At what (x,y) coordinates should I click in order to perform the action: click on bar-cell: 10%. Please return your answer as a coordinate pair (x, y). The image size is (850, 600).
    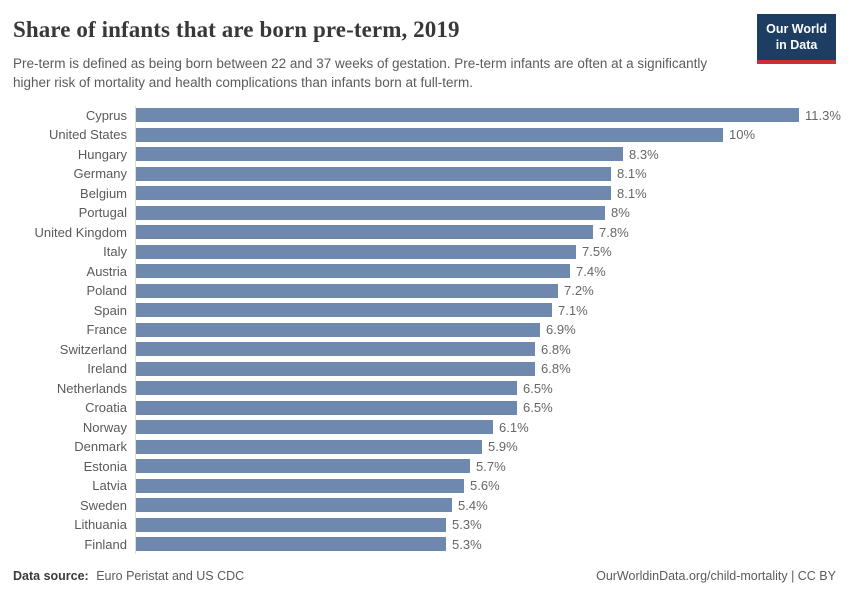
    Looking at the image, I should click on (485, 135).